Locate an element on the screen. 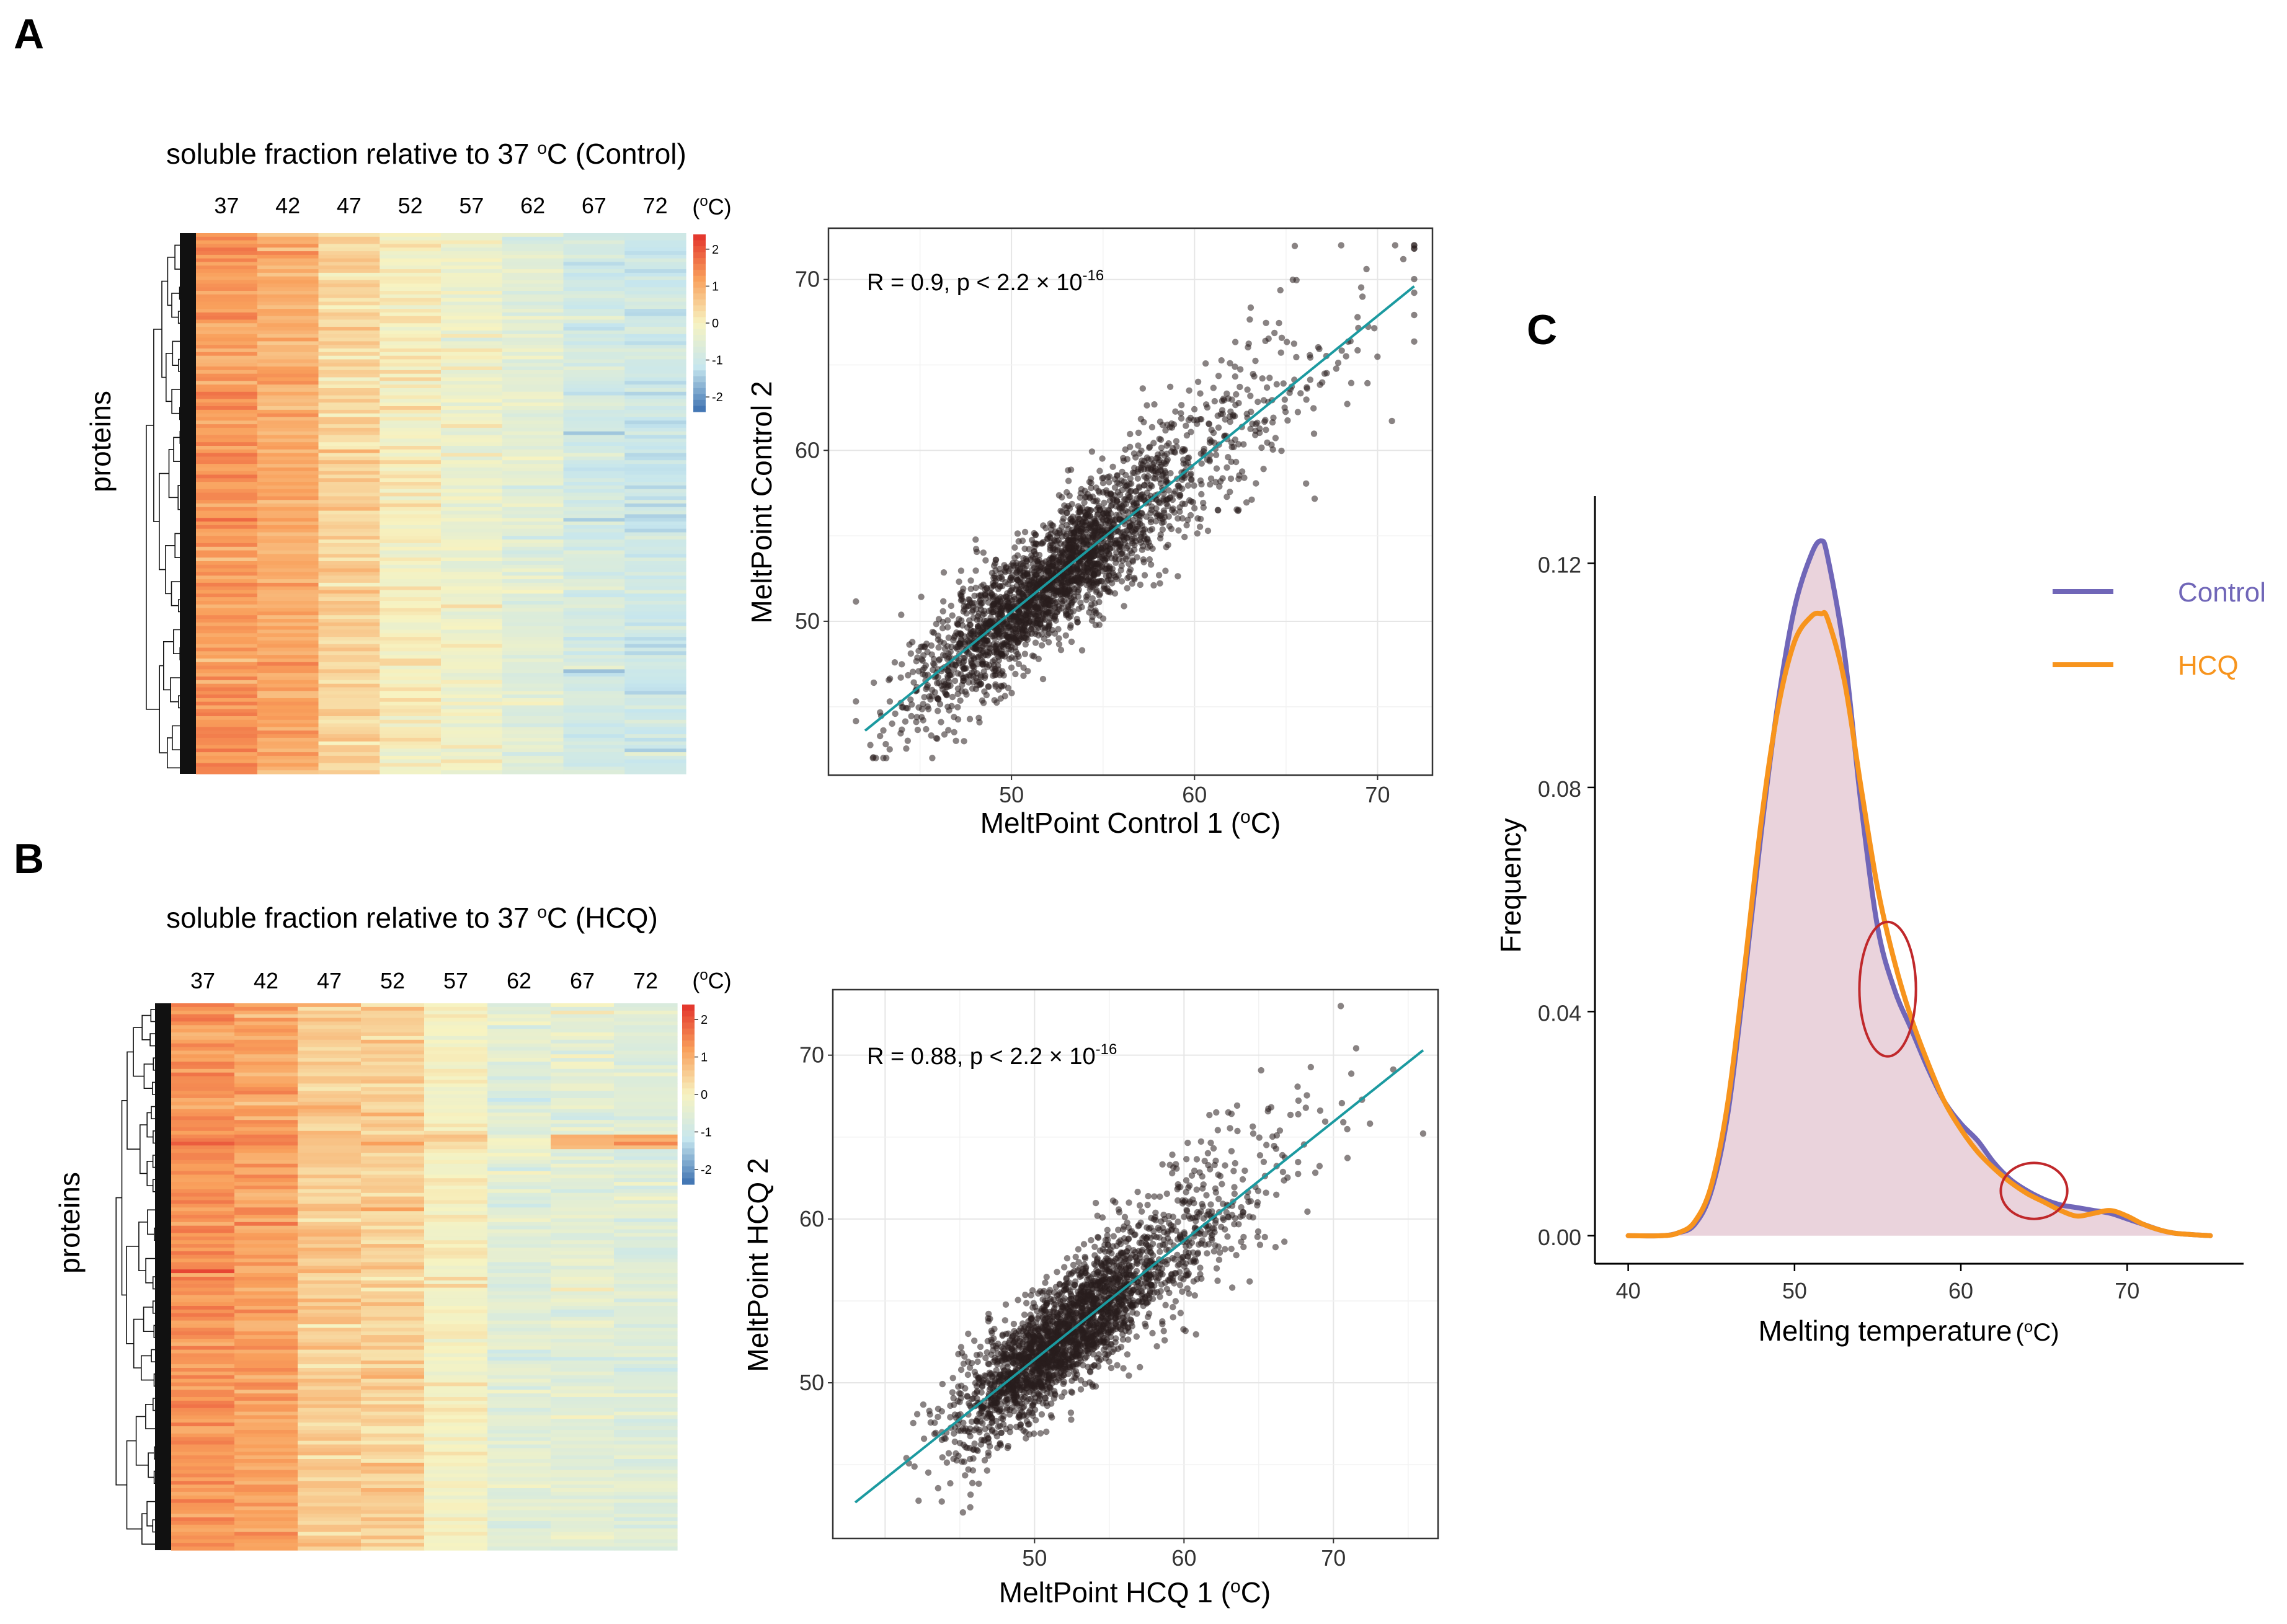 Image resolution: width=2287 pixels, height=1624 pixels. dendrogram-branch is located at coordinates (121, 1341).